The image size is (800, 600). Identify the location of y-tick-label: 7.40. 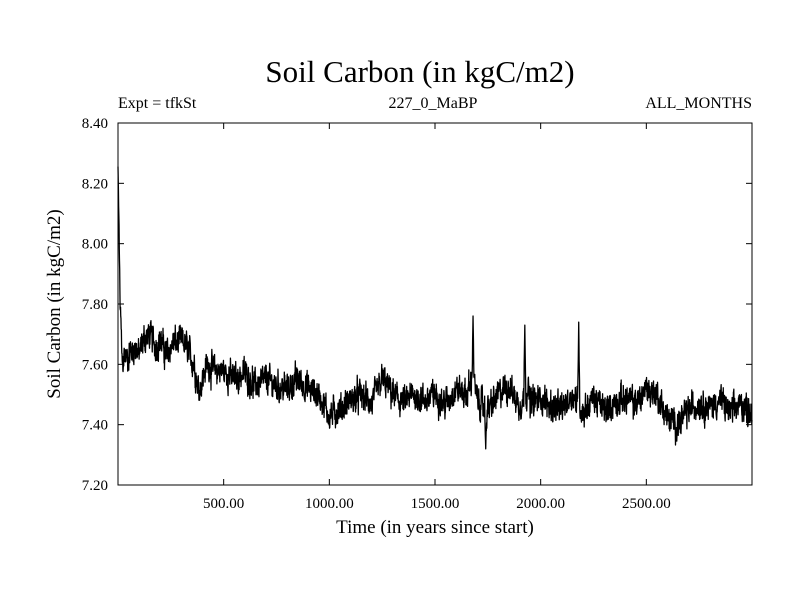
(95, 426).